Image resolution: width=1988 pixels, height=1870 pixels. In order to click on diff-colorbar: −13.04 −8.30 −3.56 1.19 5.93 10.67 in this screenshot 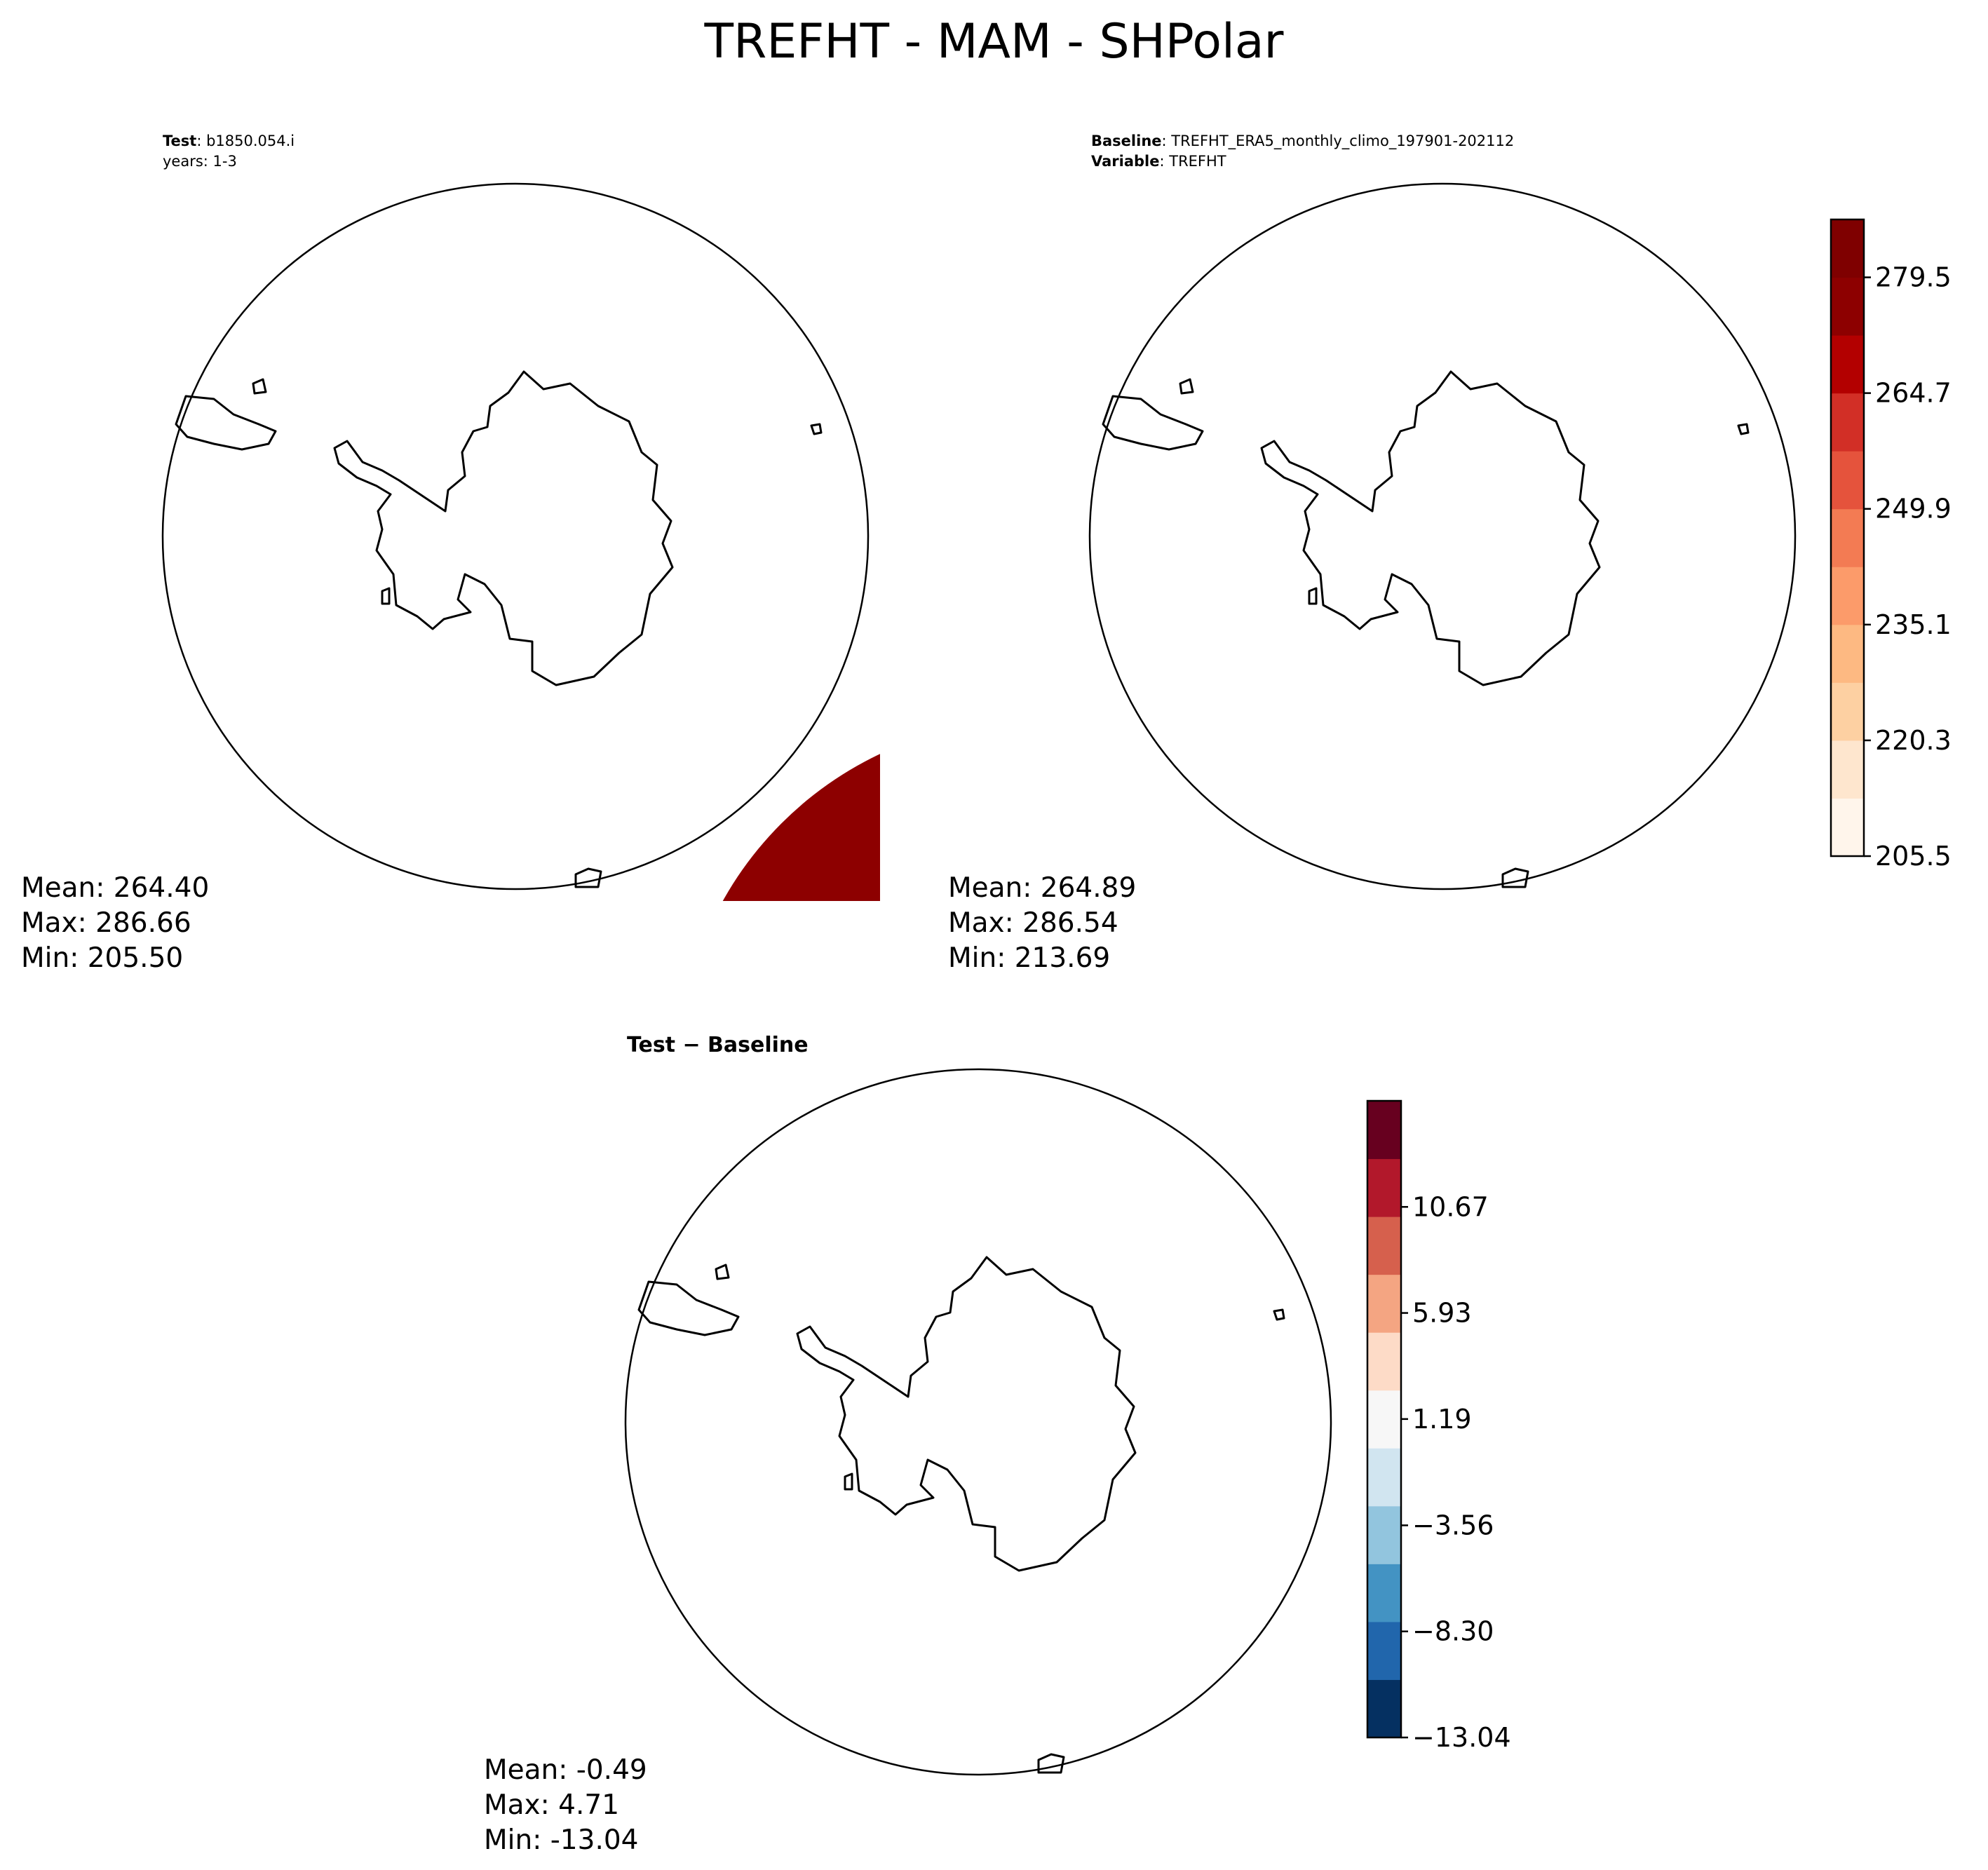, I will do `click(1438, 1426)`.